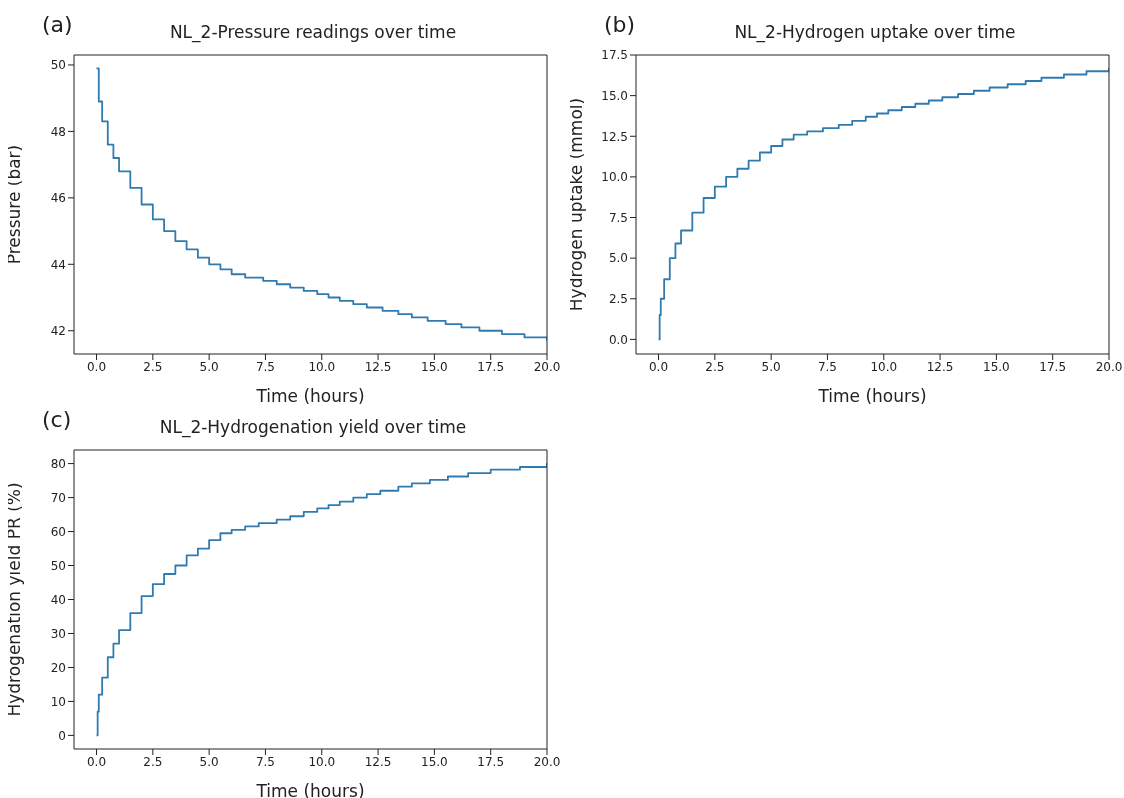 This screenshot has height=798, width=1124. I want to click on y-tick-label: 0, so click(62, 735).